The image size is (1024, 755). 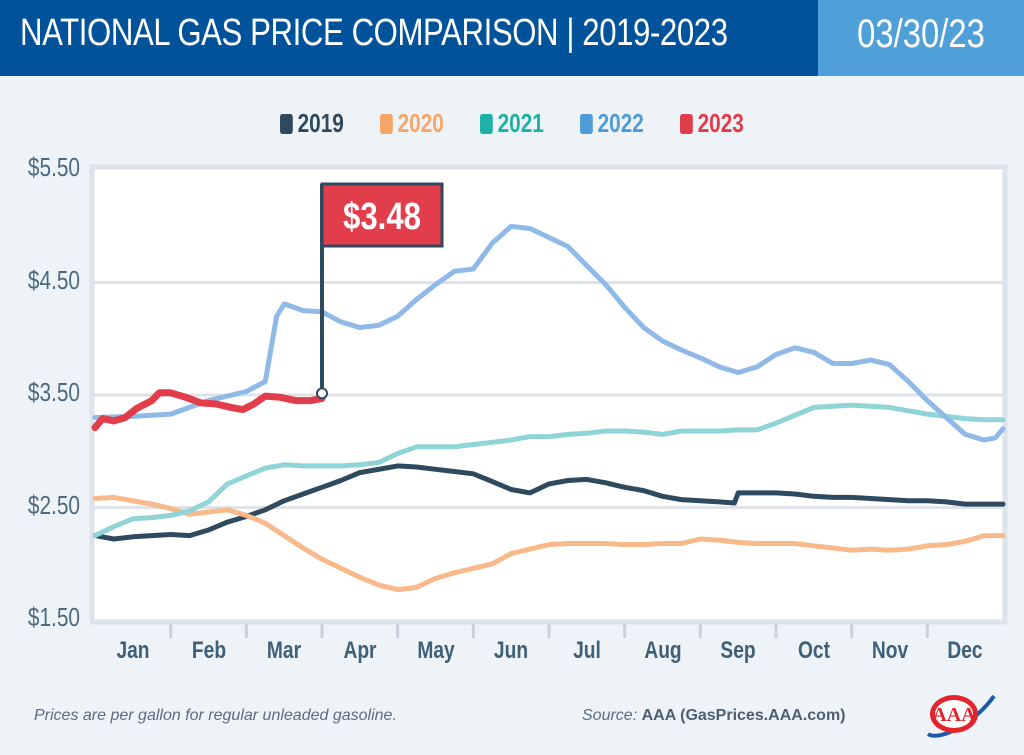 What do you see at coordinates (738, 650) in the screenshot?
I see `x-tick-label: Sep` at bounding box center [738, 650].